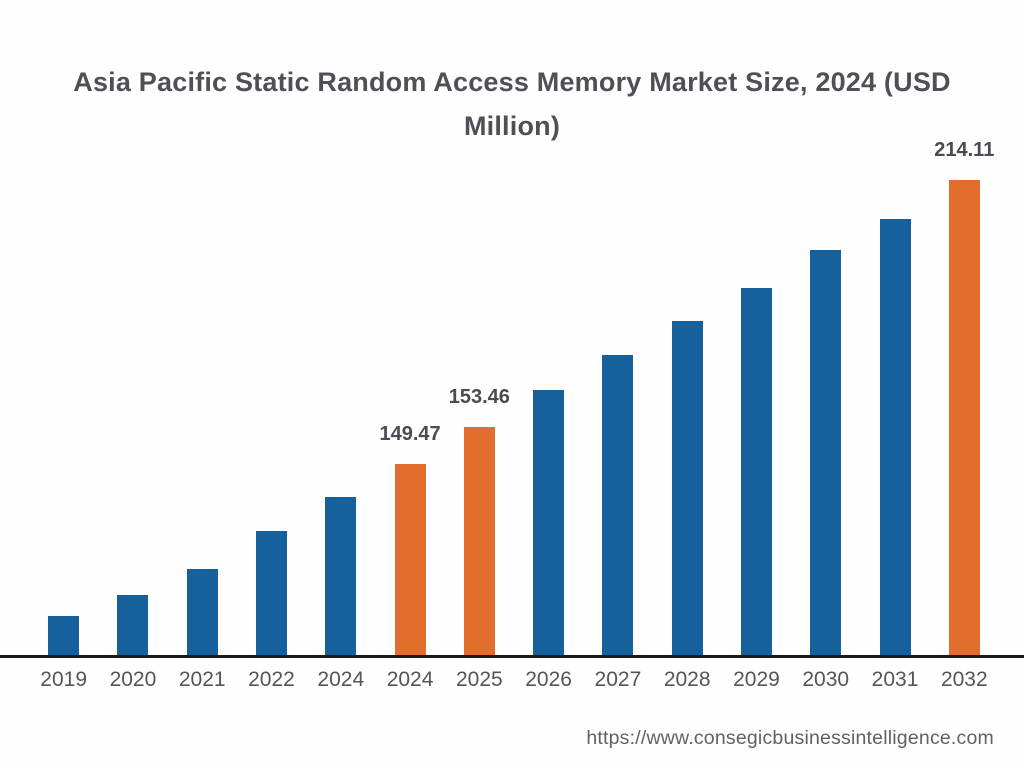 The image size is (1024, 768). Describe the element at coordinates (687, 679) in the screenshot. I see `x-axis-label: 2028` at that location.